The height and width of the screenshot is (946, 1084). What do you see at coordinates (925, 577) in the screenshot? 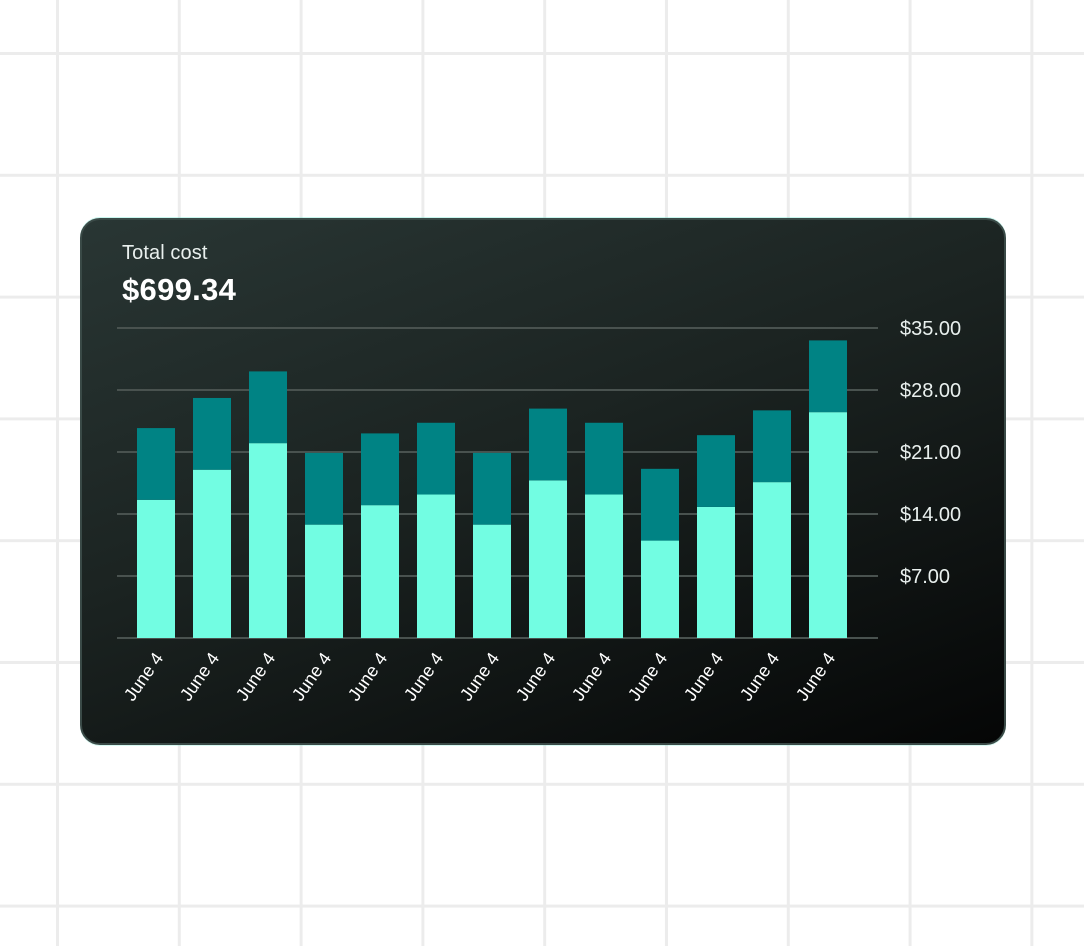
I see `y-tick-label: $7.00` at bounding box center [925, 577].